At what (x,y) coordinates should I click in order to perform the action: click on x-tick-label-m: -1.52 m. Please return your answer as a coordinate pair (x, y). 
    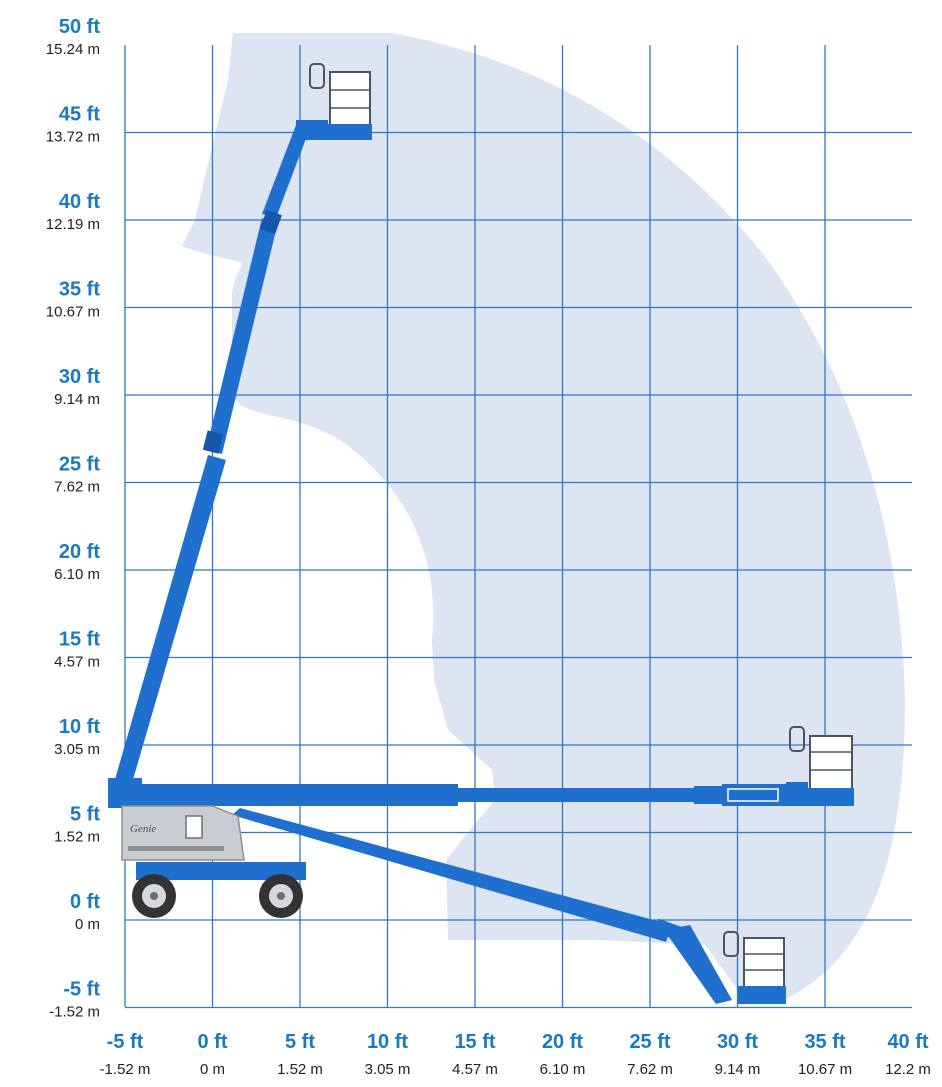
    Looking at the image, I should click on (125, 1069).